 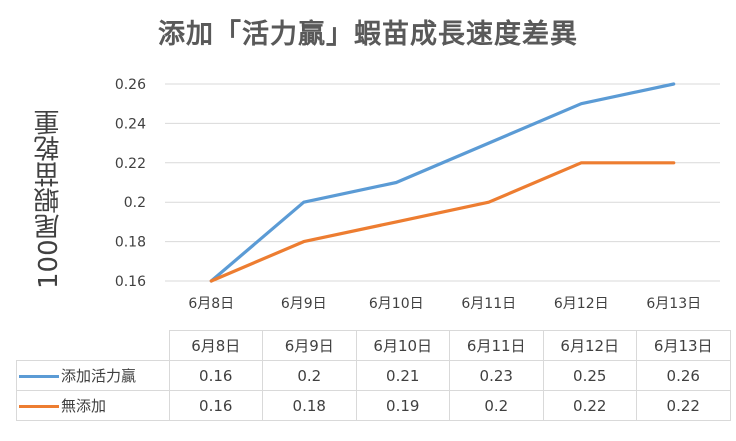 I want to click on table-column-header: 6月8日, so click(x=215, y=345).